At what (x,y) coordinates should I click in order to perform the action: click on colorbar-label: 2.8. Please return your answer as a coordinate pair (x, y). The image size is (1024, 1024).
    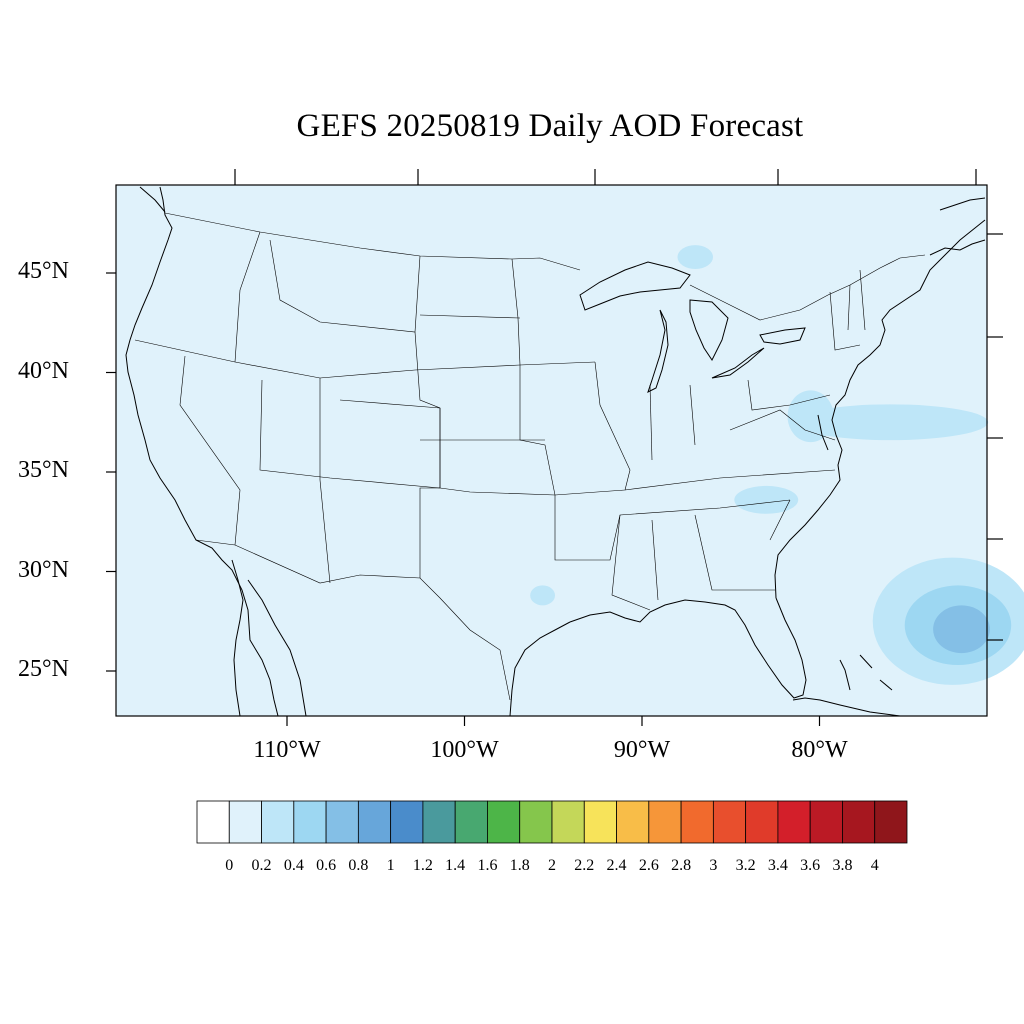
    Looking at the image, I should click on (681, 865).